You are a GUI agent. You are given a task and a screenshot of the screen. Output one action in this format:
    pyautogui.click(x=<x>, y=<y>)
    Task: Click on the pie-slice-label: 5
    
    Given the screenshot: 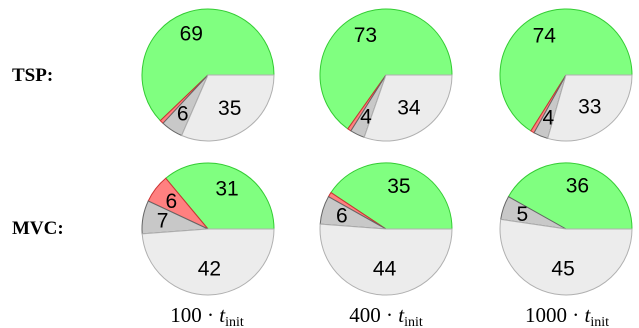 What is the action you would take?
    pyautogui.click(x=522, y=214)
    